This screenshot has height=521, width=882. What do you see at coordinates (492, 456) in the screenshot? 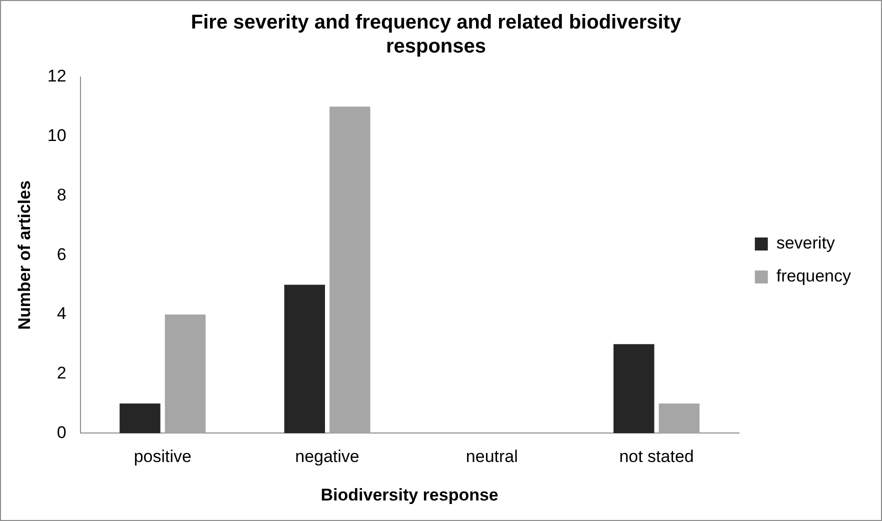
I see `x-tick-label: neutral` at bounding box center [492, 456].